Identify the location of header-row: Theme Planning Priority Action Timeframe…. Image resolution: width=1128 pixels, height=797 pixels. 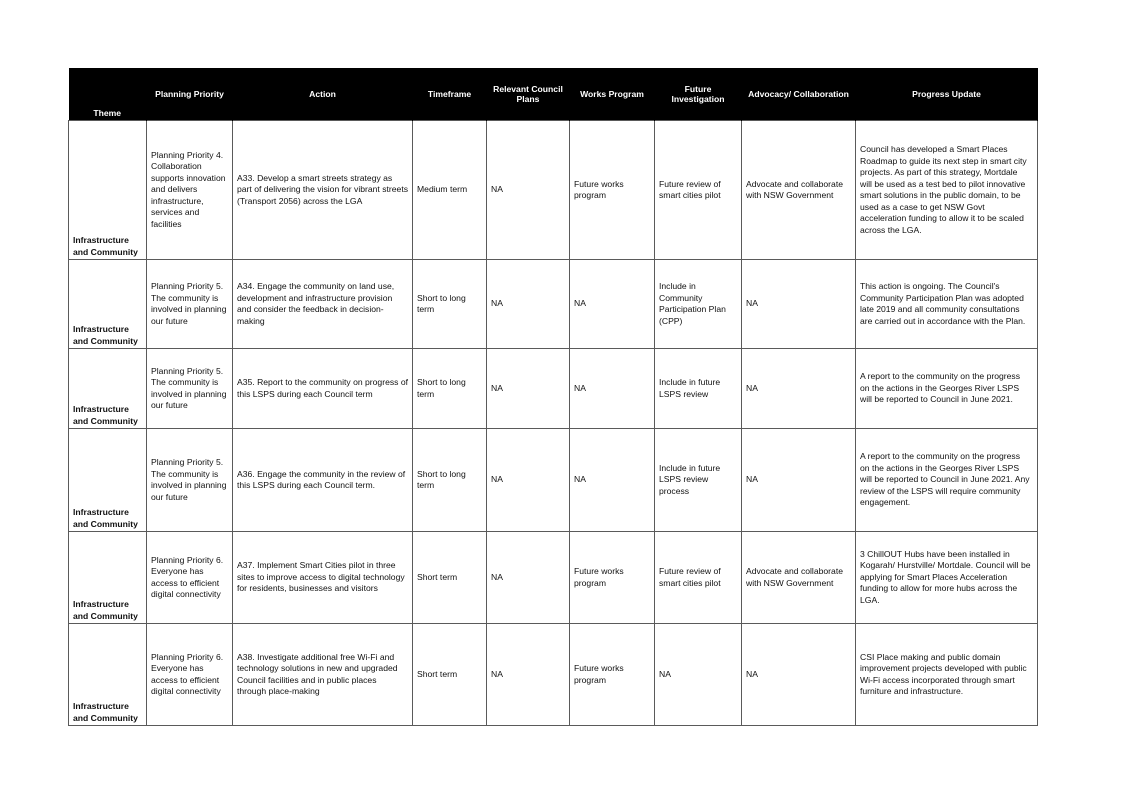
(553, 94).